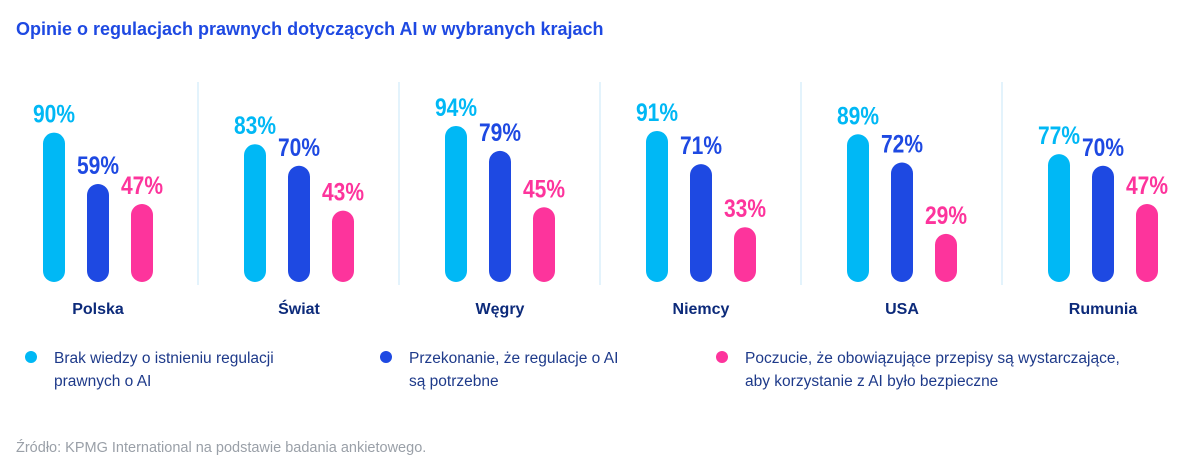 This screenshot has width=1195, height=471. I want to click on data-label: 83%, so click(255, 126).